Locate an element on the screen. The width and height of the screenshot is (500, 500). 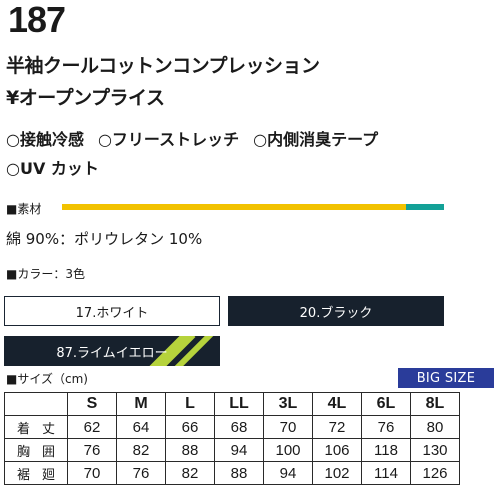
big-size-badge: BIG SIZE is located at coordinates (446, 378).